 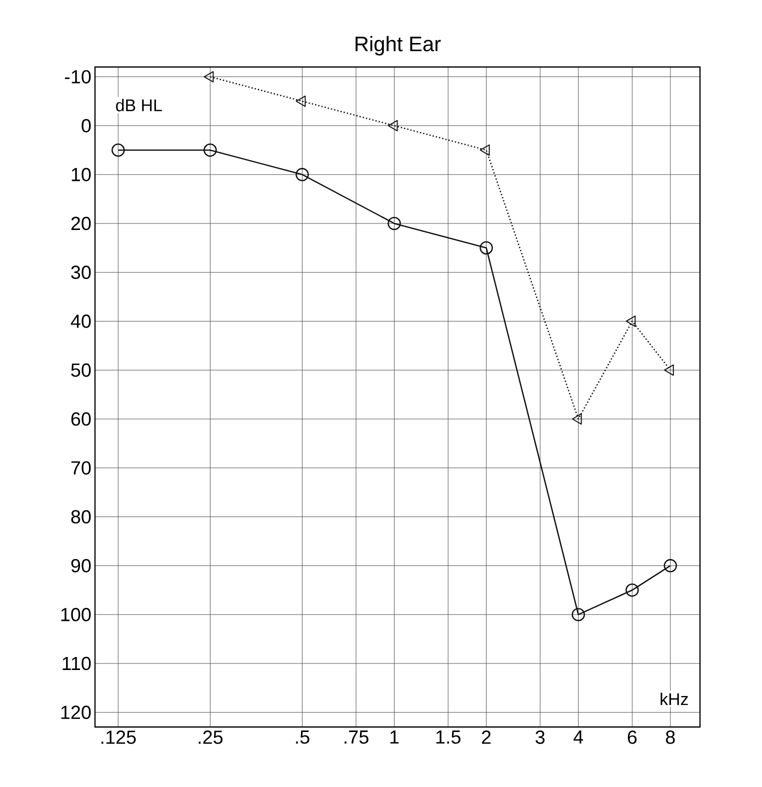 I want to click on x-tick-label: .5, so click(x=303, y=737).